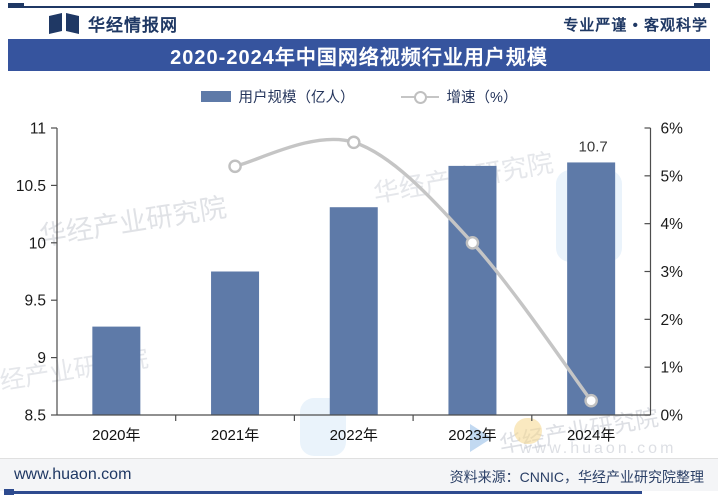 This screenshot has width=718, height=500. Describe the element at coordinates (359, 7) in the screenshot. I see `top-divider-line` at that location.